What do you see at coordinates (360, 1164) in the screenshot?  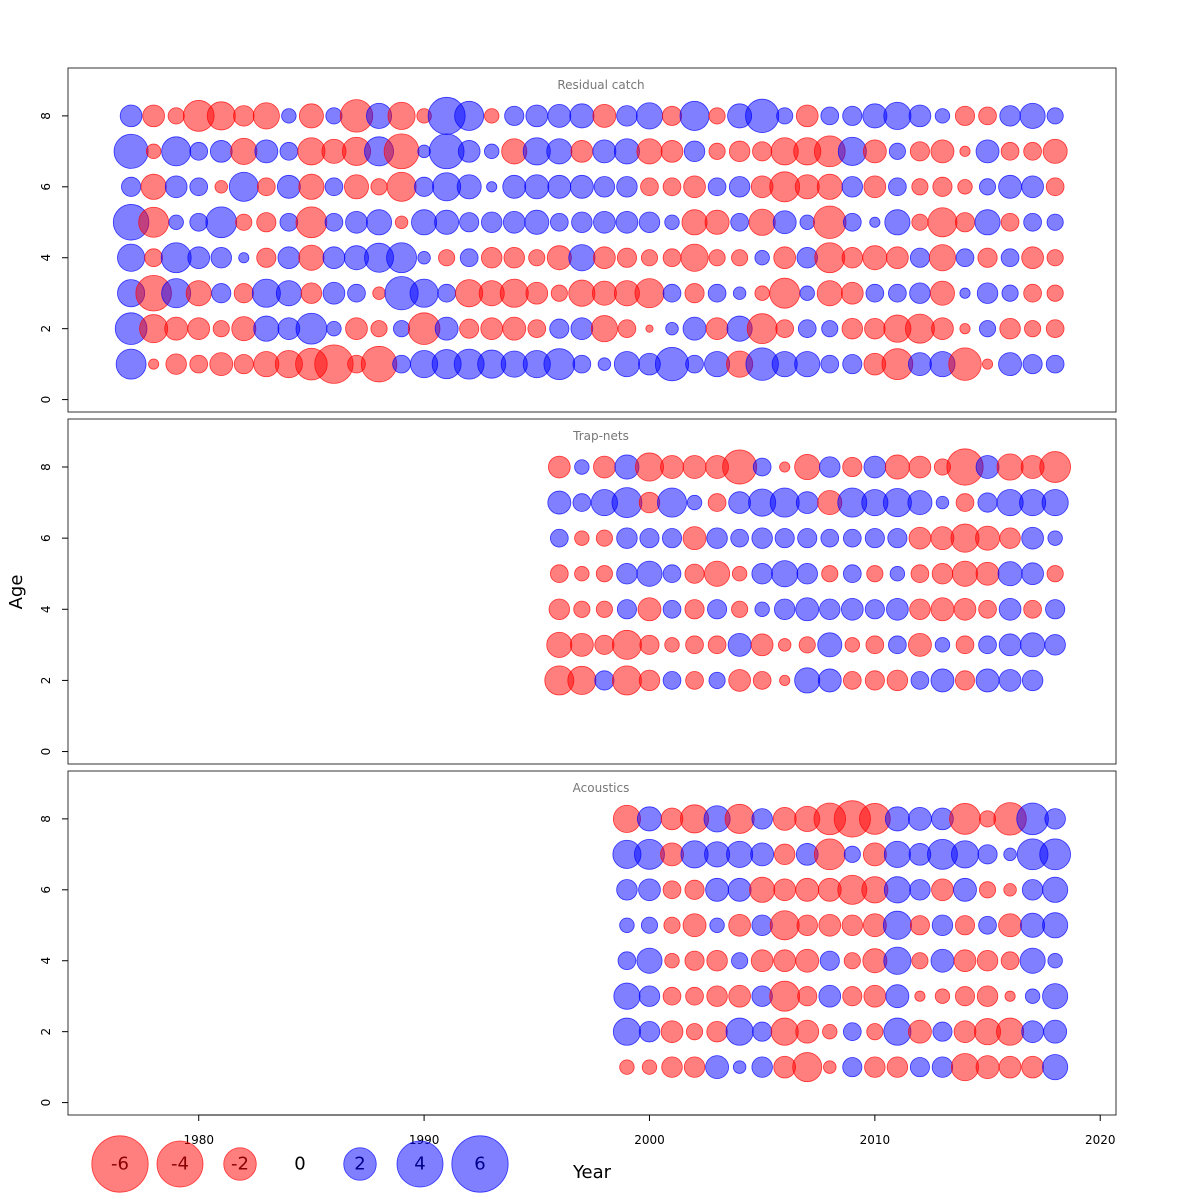 I see `legend-item: 2` at bounding box center [360, 1164].